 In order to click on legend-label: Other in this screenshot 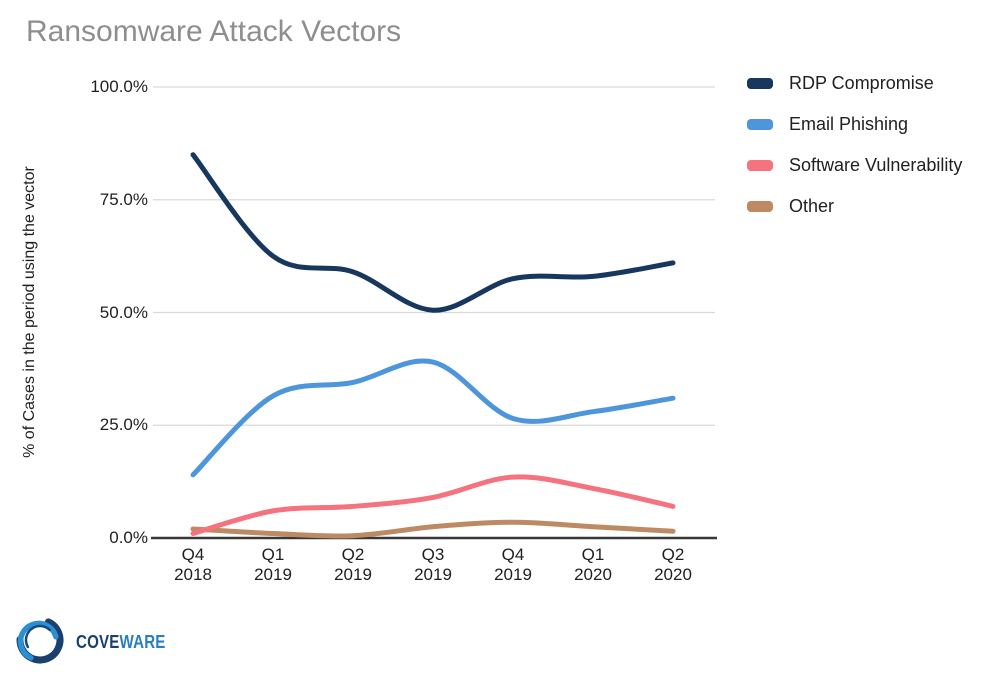, I will do `click(812, 205)`.